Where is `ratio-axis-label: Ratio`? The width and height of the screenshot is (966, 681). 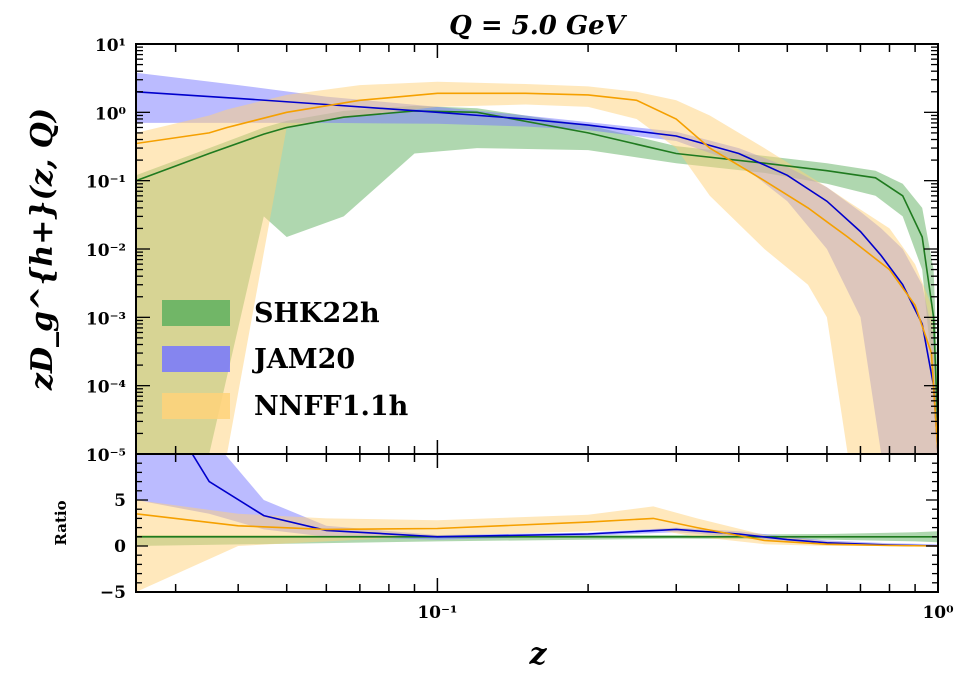
ratio-axis-label: Ratio is located at coordinates (61, 522).